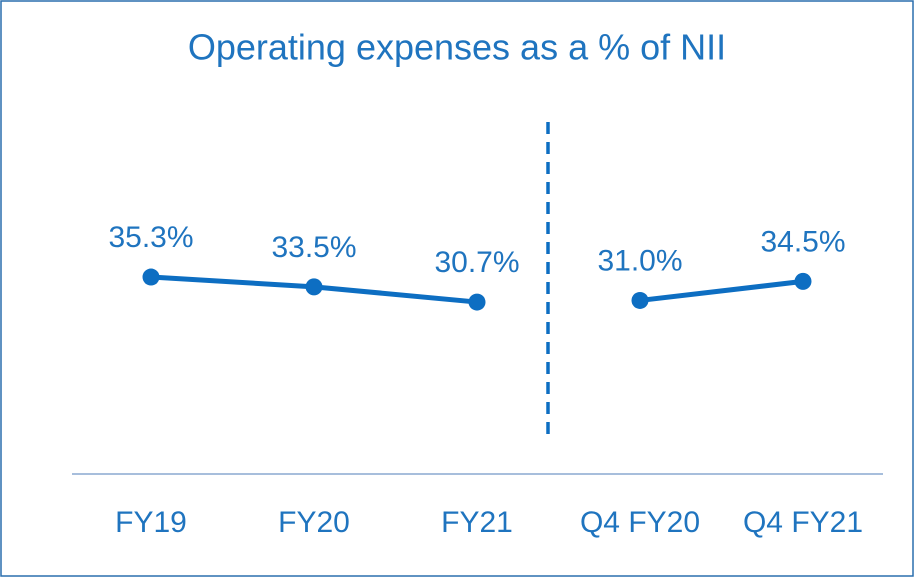 Image resolution: width=914 pixels, height=577 pixels. I want to click on x-tick-label: FY21, so click(477, 522).